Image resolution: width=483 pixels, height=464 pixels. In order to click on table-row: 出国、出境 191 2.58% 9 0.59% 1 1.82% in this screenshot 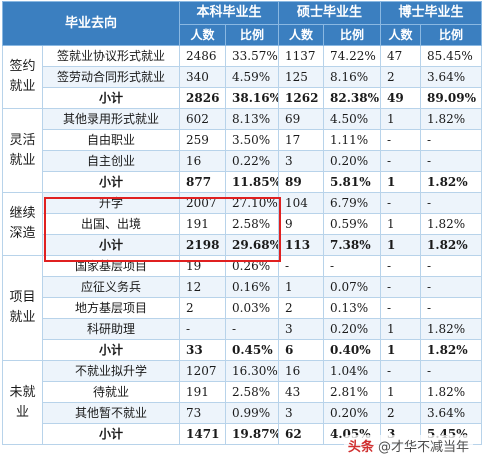, I will do `click(243, 224)`.